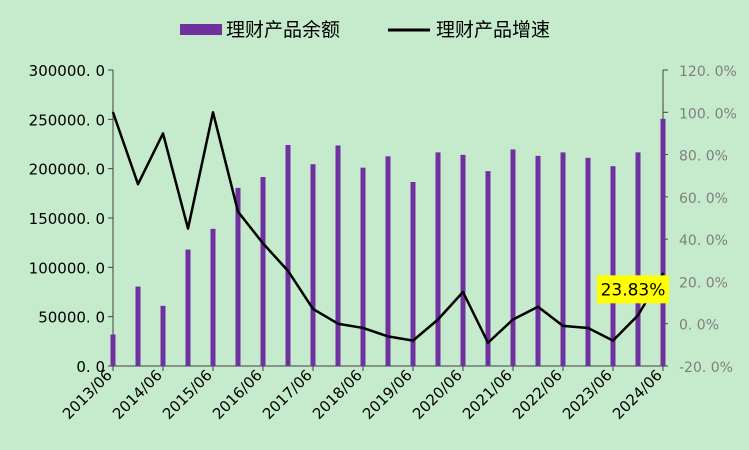 The image size is (749, 450). What do you see at coordinates (365, 30) in the screenshot?
I see `legend: 理财产品余额 理财产品增速` at bounding box center [365, 30].